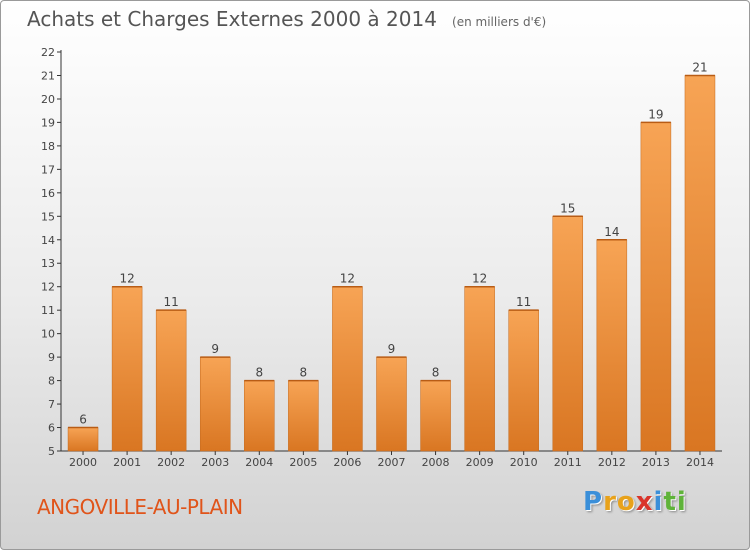  What do you see at coordinates (392, 462) in the screenshot?
I see `x-tick-label: 2007` at bounding box center [392, 462].